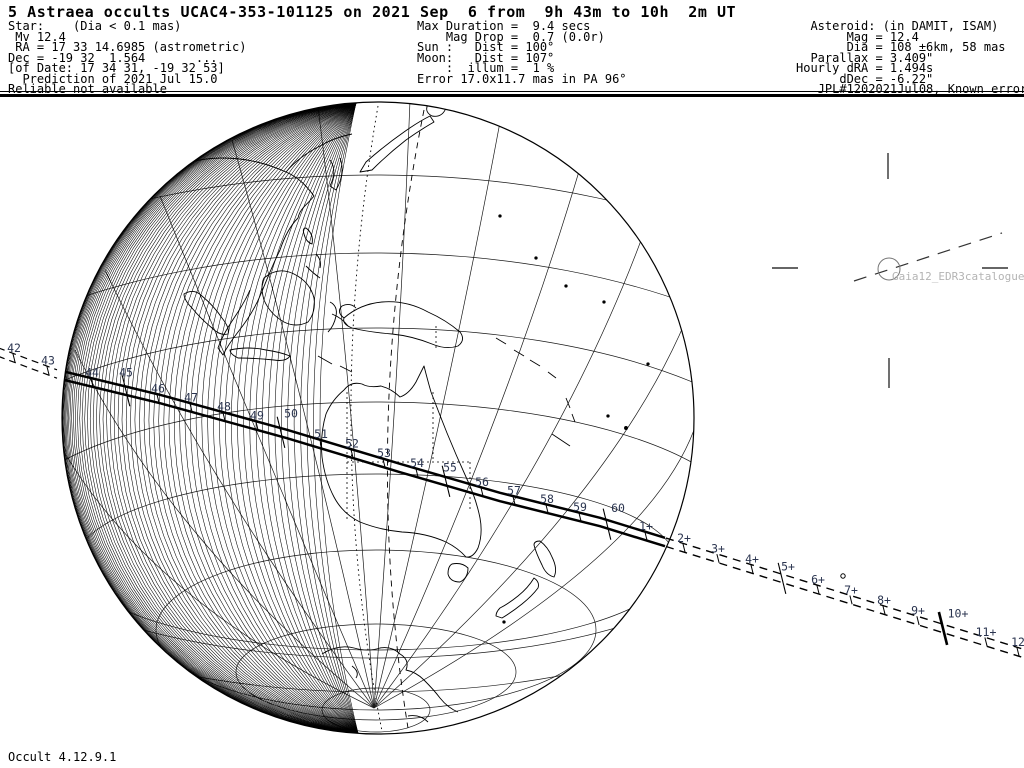  What do you see at coordinates (336, 174) in the screenshot?
I see `coast-korea` at bounding box center [336, 174].